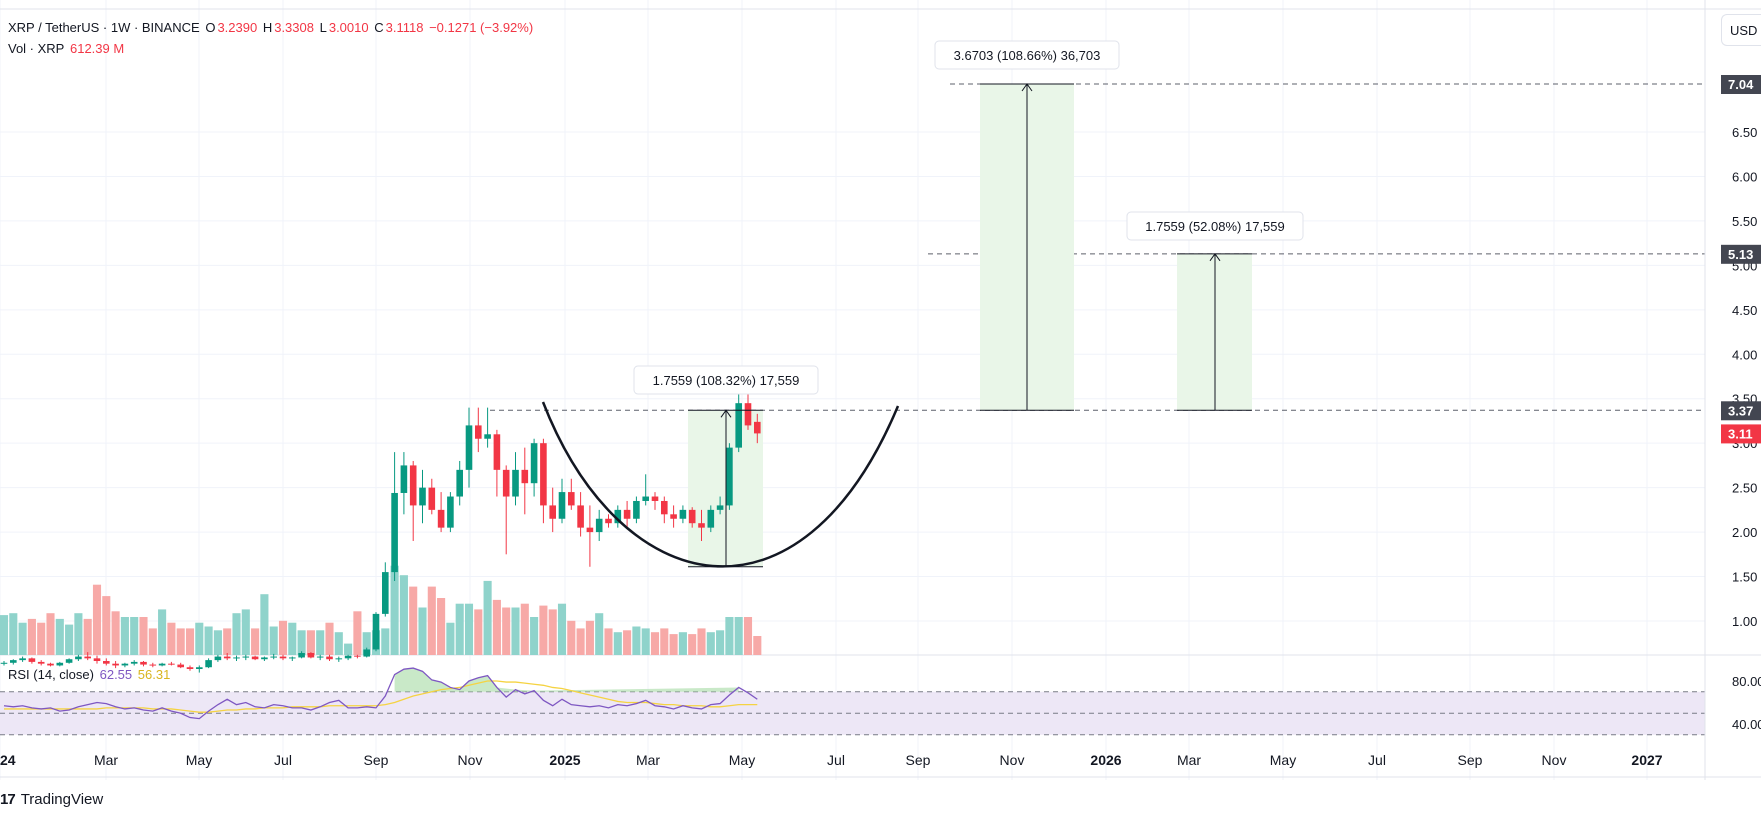  Describe the element at coordinates (1740, 433) in the screenshot. I see `price-label-text: 3.11` at that location.